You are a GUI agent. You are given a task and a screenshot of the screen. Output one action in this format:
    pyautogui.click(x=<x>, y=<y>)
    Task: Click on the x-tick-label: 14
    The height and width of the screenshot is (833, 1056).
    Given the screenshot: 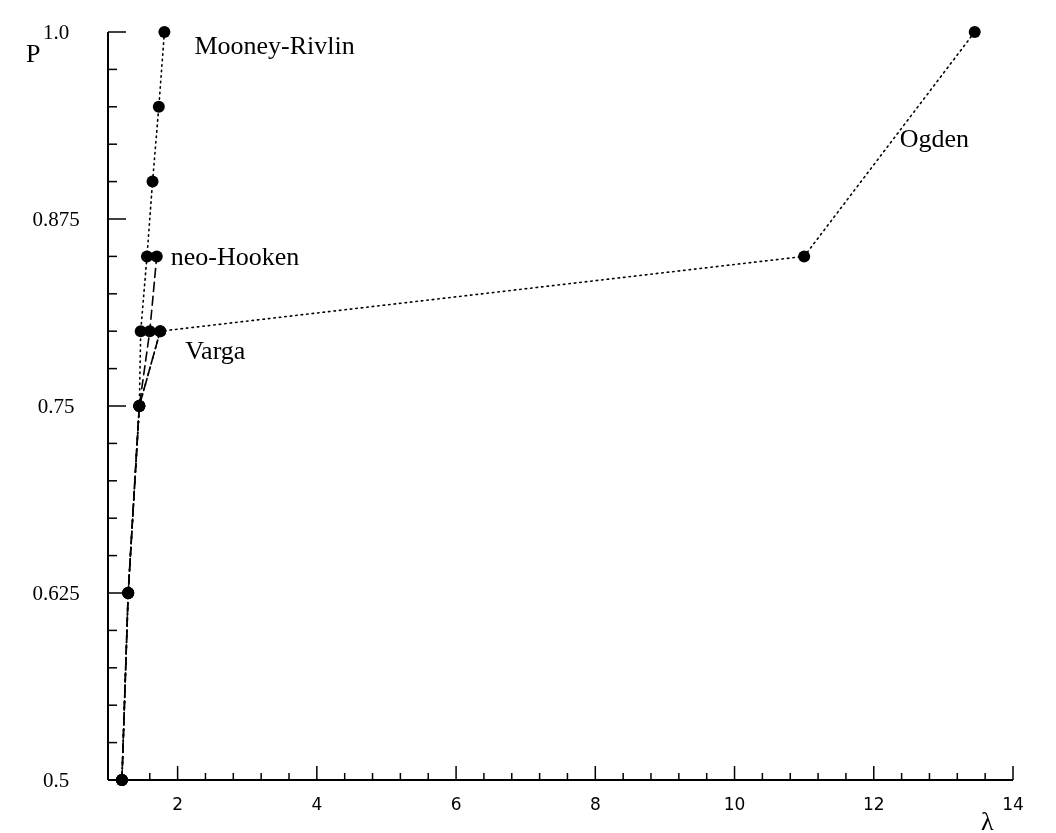 What is the action you would take?
    pyautogui.click(x=1013, y=804)
    